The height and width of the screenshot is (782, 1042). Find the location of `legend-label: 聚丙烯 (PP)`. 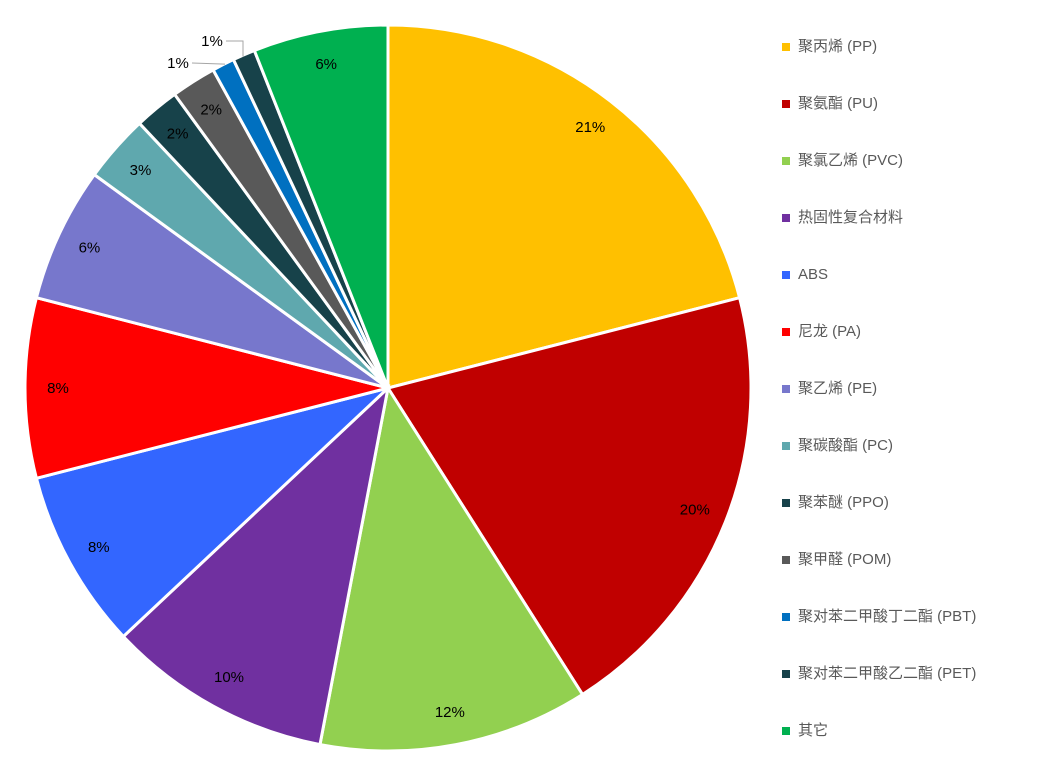

legend-label: 聚丙烯 (PP) is located at coordinates (838, 46).